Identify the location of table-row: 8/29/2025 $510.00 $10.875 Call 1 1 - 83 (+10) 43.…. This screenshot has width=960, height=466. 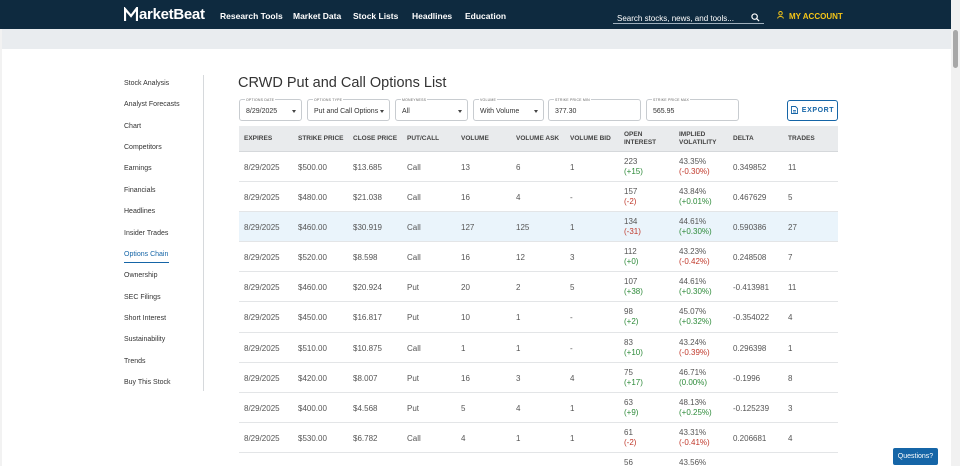
(538, 347).